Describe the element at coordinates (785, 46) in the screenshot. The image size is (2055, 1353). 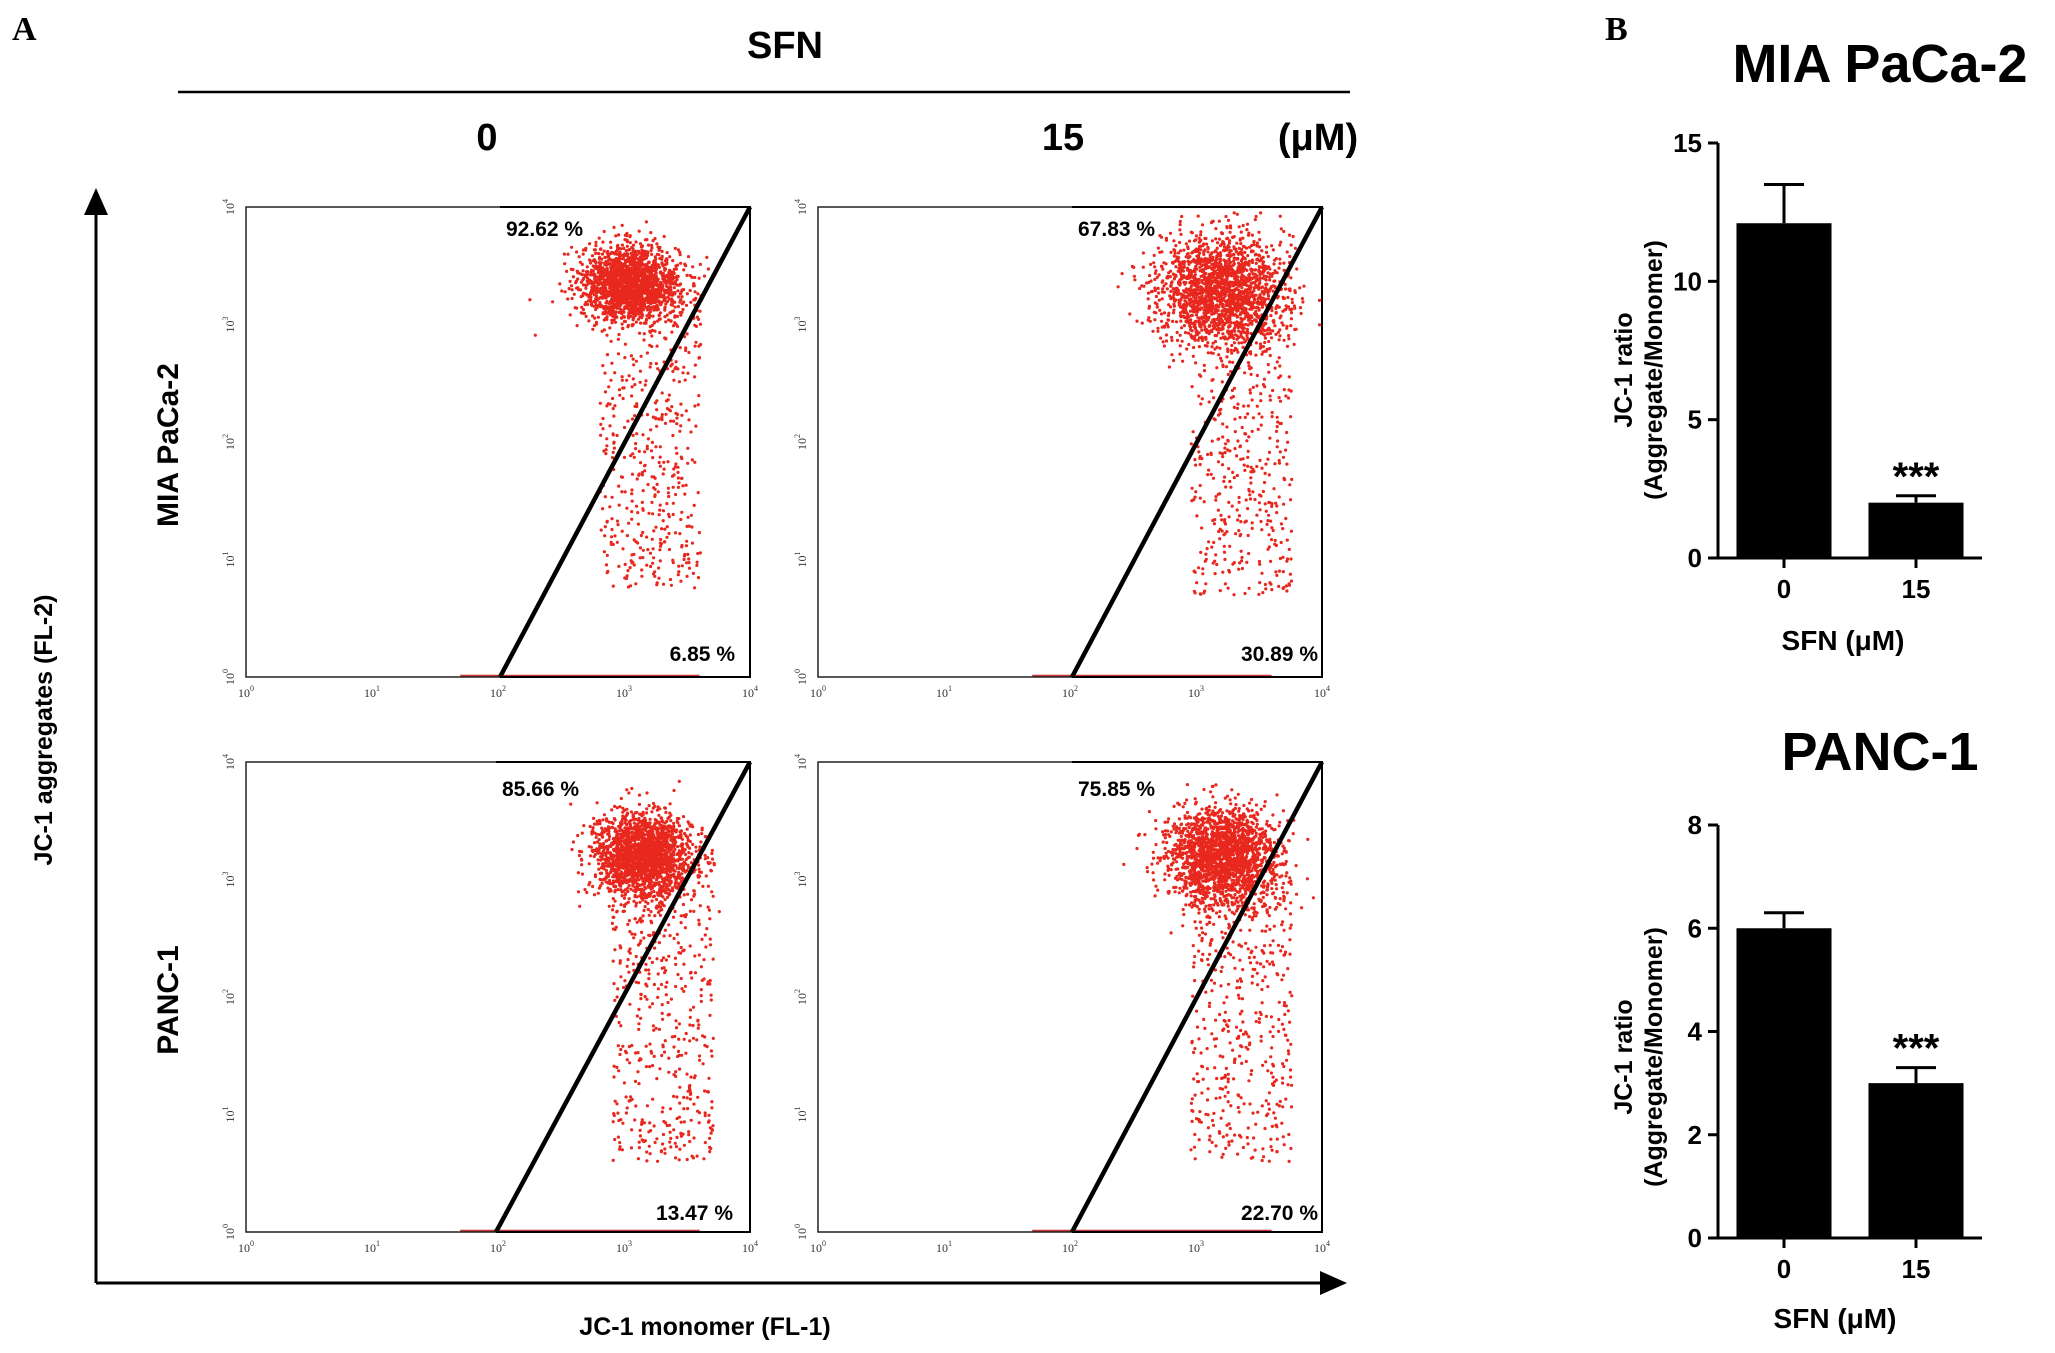
I see `sfn-header: SFN` at that location.